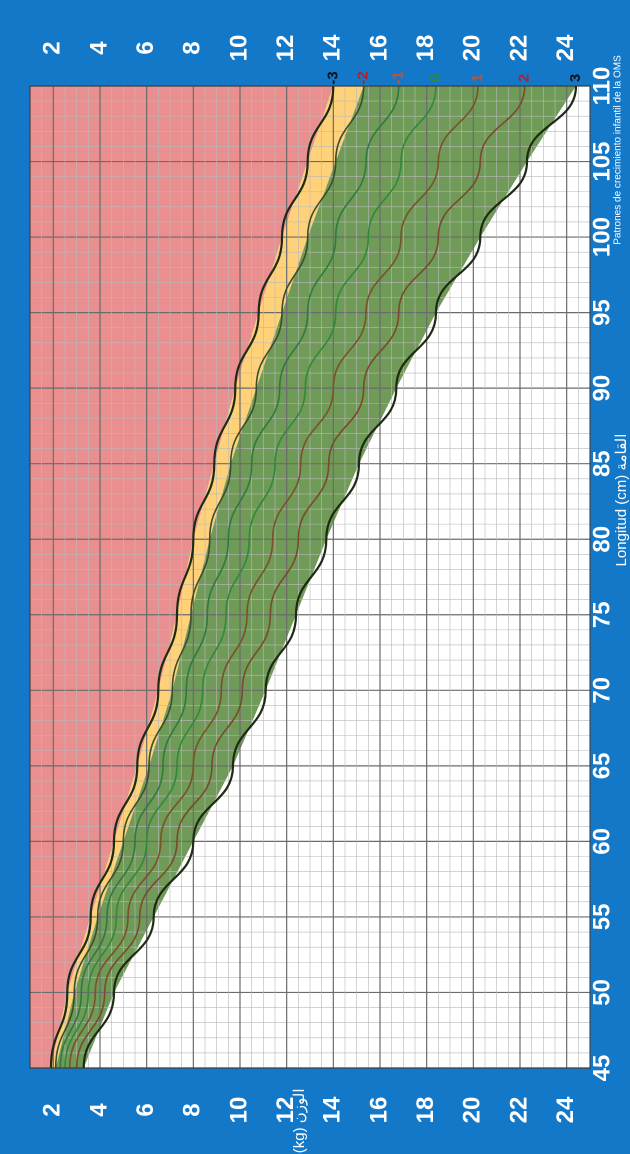  I want to click on length-tick: 80, so click(601, 539).